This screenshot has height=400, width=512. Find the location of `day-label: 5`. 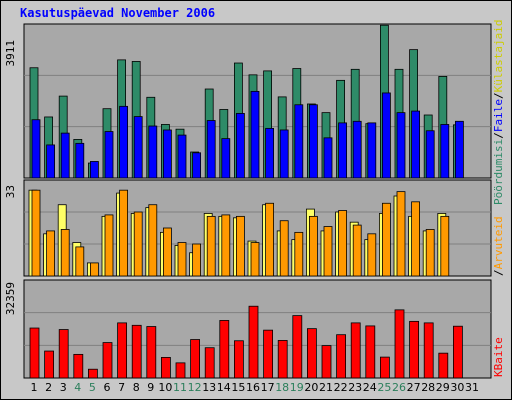

day-label: 5 is located at coordinates (92, 387).